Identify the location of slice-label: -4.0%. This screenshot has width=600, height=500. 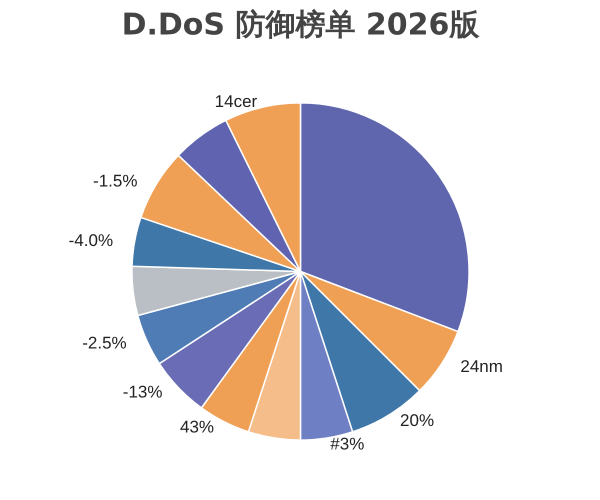
(91, 240).